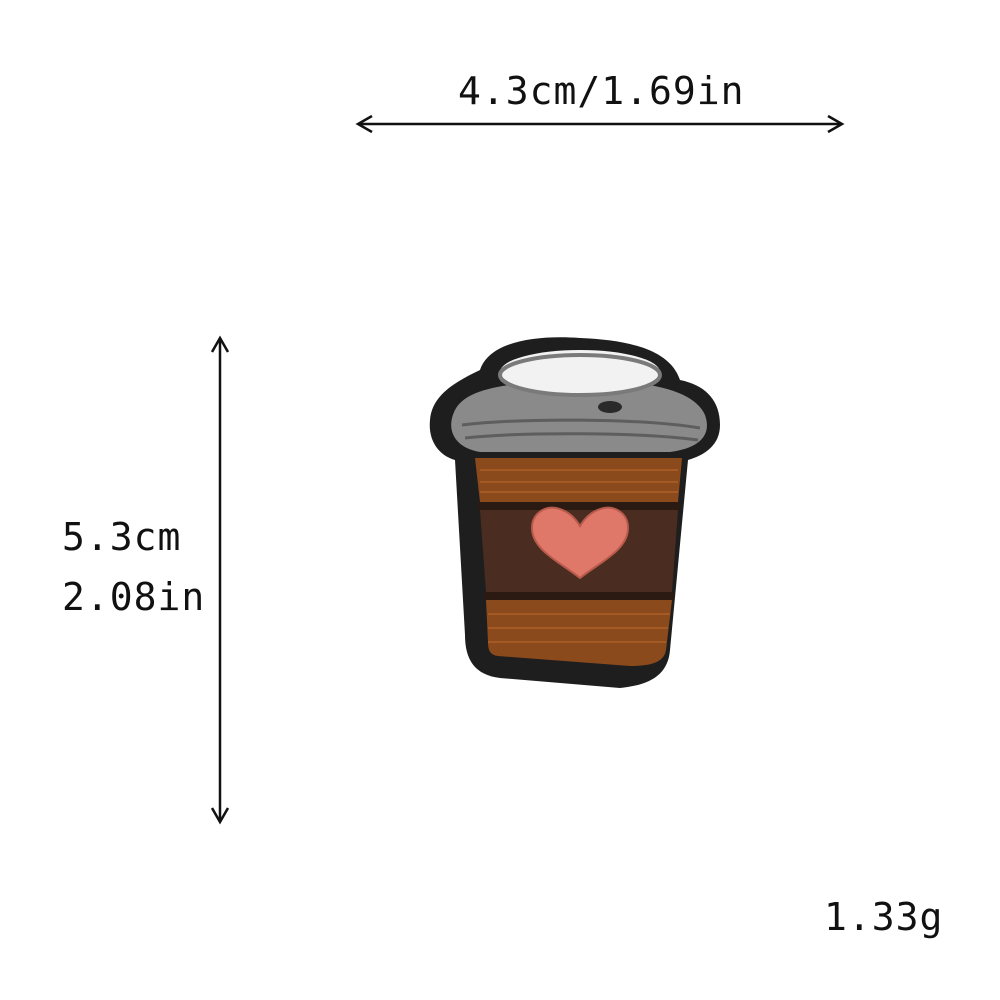  What do you see at coordinates (600, 124) in the screenshot?
I see `width-arrow-icon` at bounding box center [600, 124].